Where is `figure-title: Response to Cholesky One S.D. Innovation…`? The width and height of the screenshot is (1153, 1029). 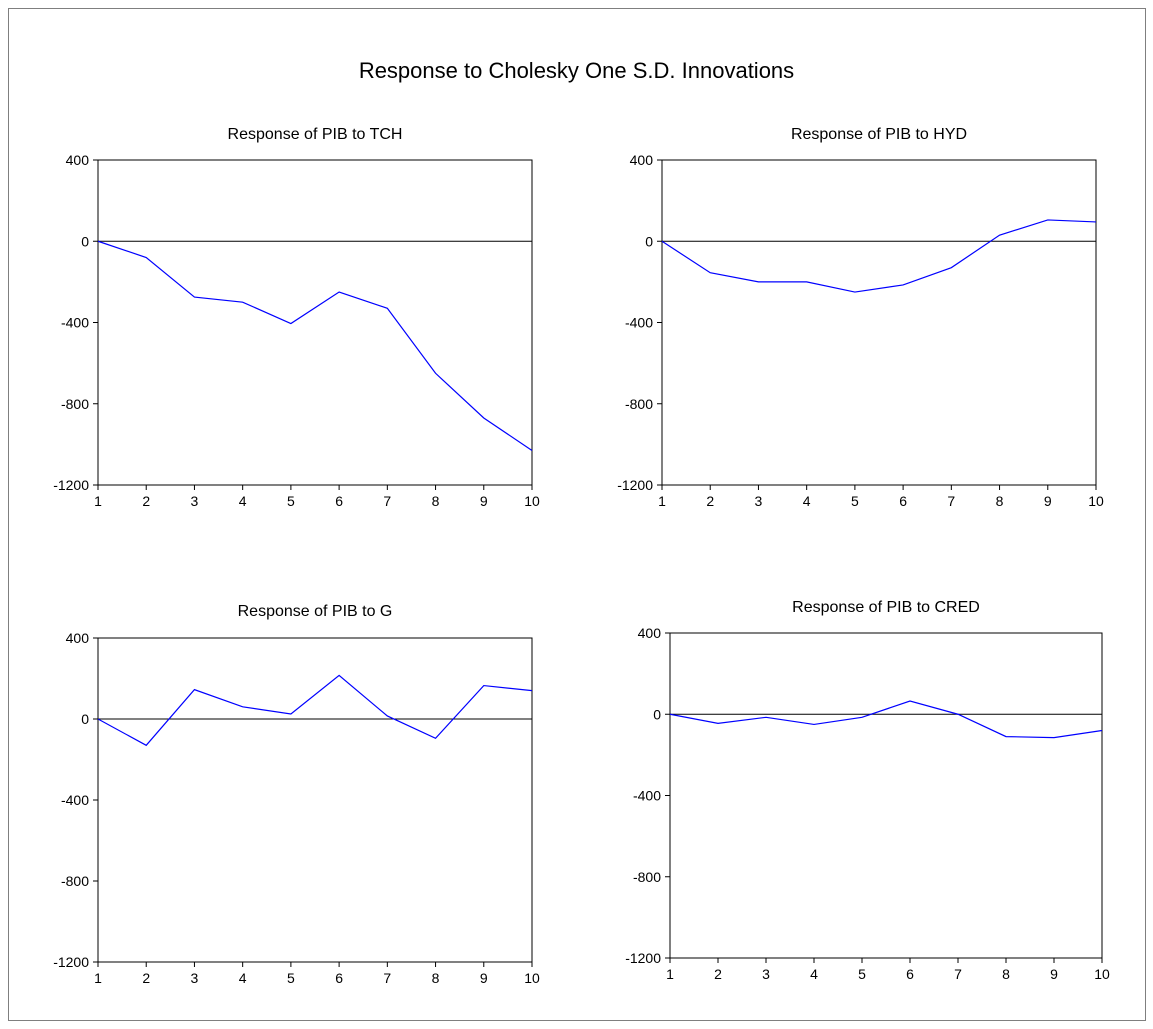
figure-title: Response to Cholesky One S.D. Innovation… is located at coordinates (576, 70).